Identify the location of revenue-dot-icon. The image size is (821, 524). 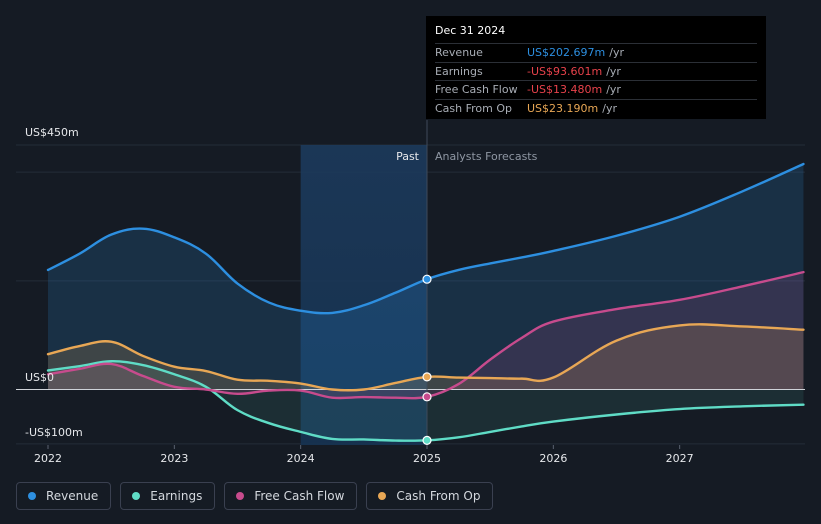
(32, 496).